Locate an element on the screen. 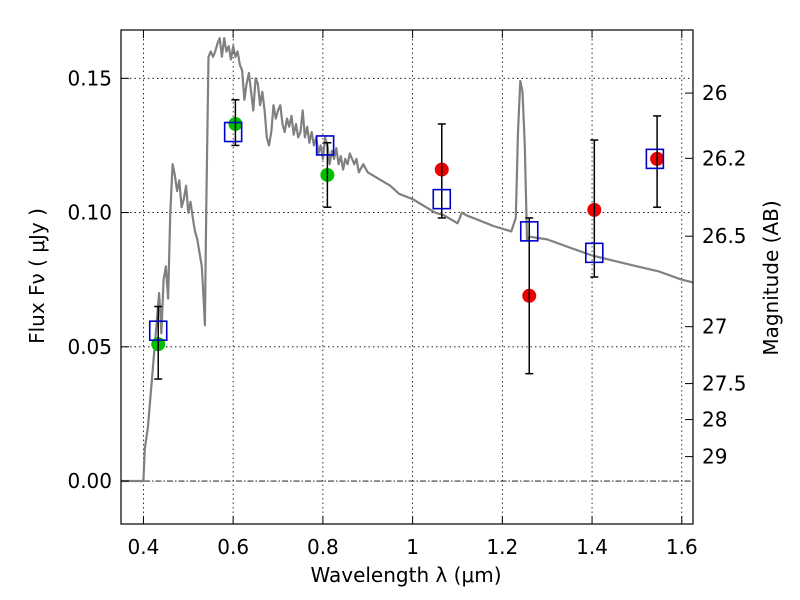 Image resolution: width=800 pixels, height=600 pixels. right-tick-label: 26.2 is located at coordinates (724, 158).